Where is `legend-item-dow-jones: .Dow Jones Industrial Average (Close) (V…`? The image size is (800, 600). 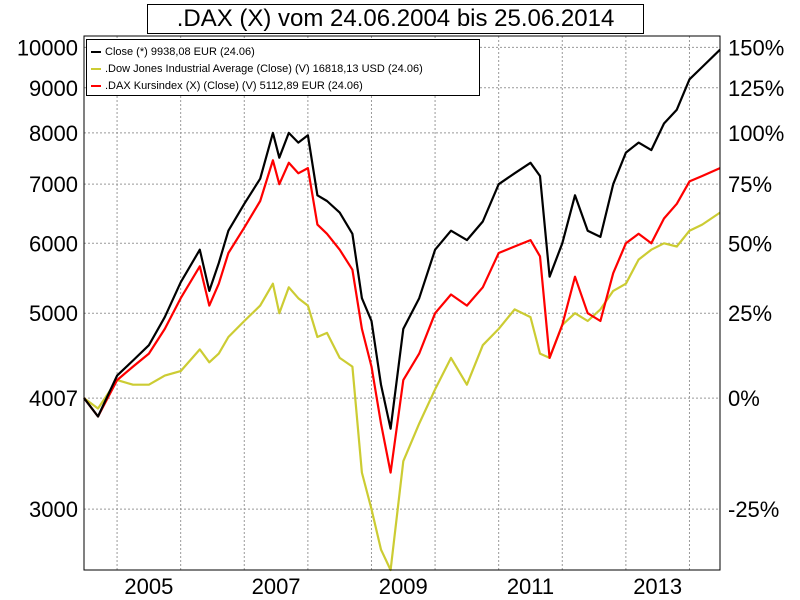 legend-item-dow-jones: .Dow Jones Industrial Average (Close) (V… is located at coordinates (283, 68).